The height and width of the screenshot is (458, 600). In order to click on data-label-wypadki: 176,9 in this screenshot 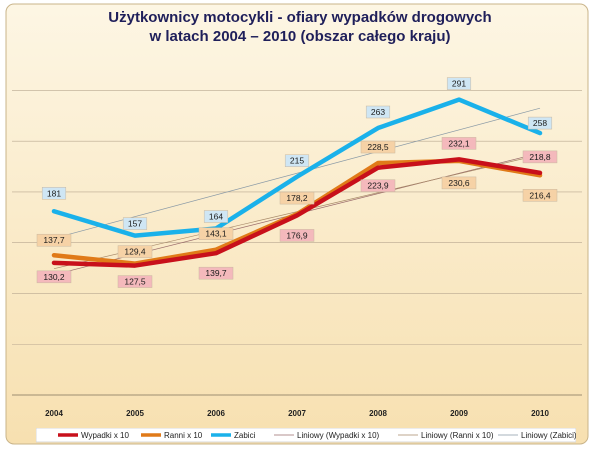, I will do `click(297, 235)`.